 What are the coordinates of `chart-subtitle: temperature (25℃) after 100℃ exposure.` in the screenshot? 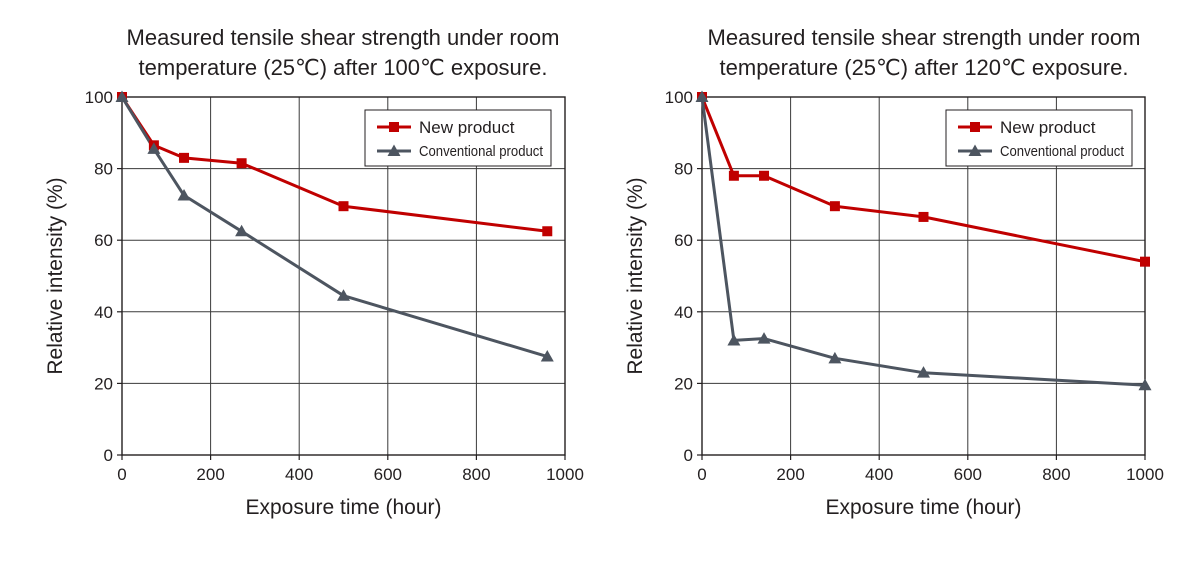 It's located at (343, 67).